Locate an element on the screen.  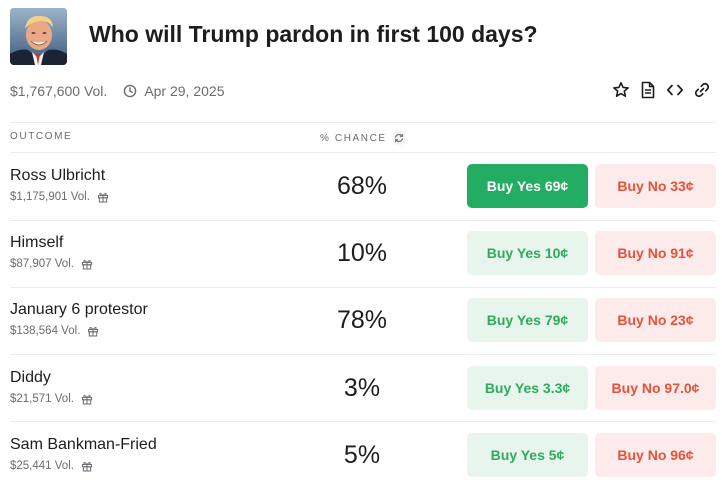
refresh-icon is located at coordinates (399, 138).